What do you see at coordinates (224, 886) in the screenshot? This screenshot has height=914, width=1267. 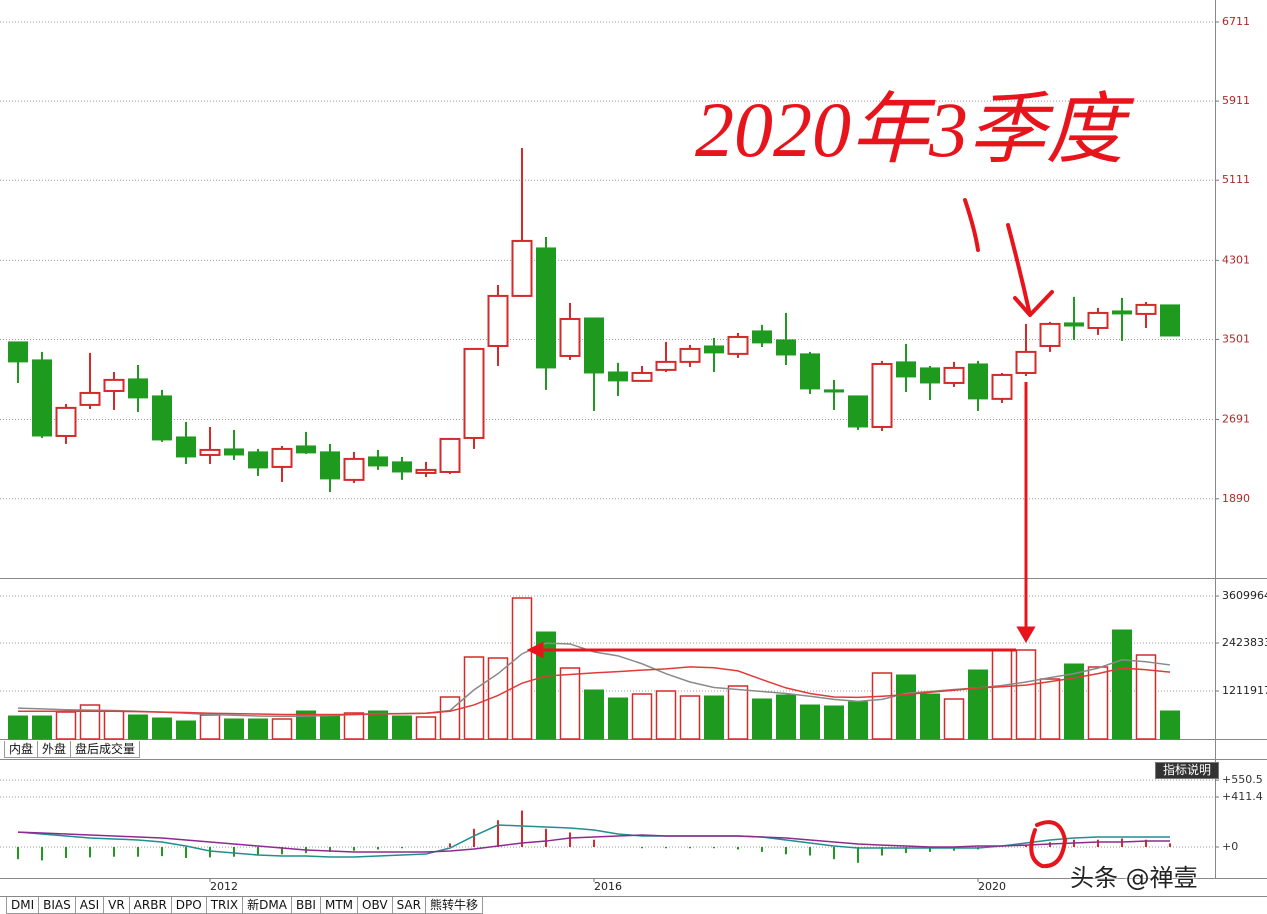 I see `x-tick-label: 2012` at bounding box center [224, 886].